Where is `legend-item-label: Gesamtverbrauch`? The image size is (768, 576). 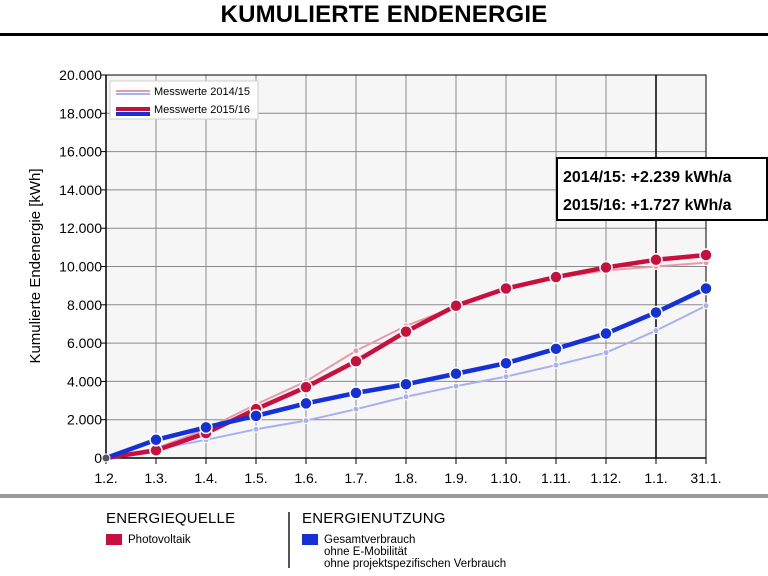
legend-item-label: Gesamtverbrauch is located at coordinates (370, 540).